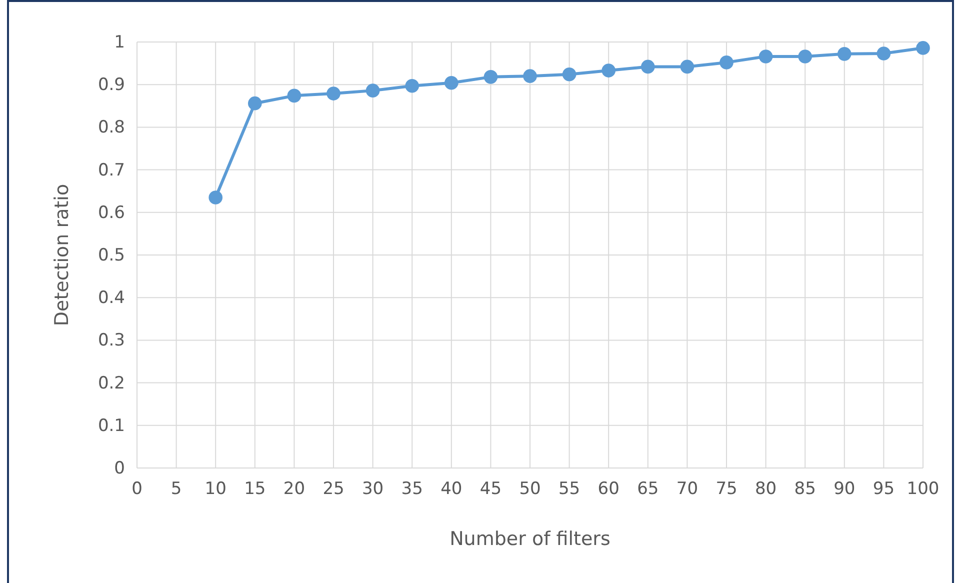 The height and width of the screenshot is (583, 957). What do you see at coordinates (845, 489) in the screenshot?
I see `x-tick-label: 90` at bounding box center [845, 489].